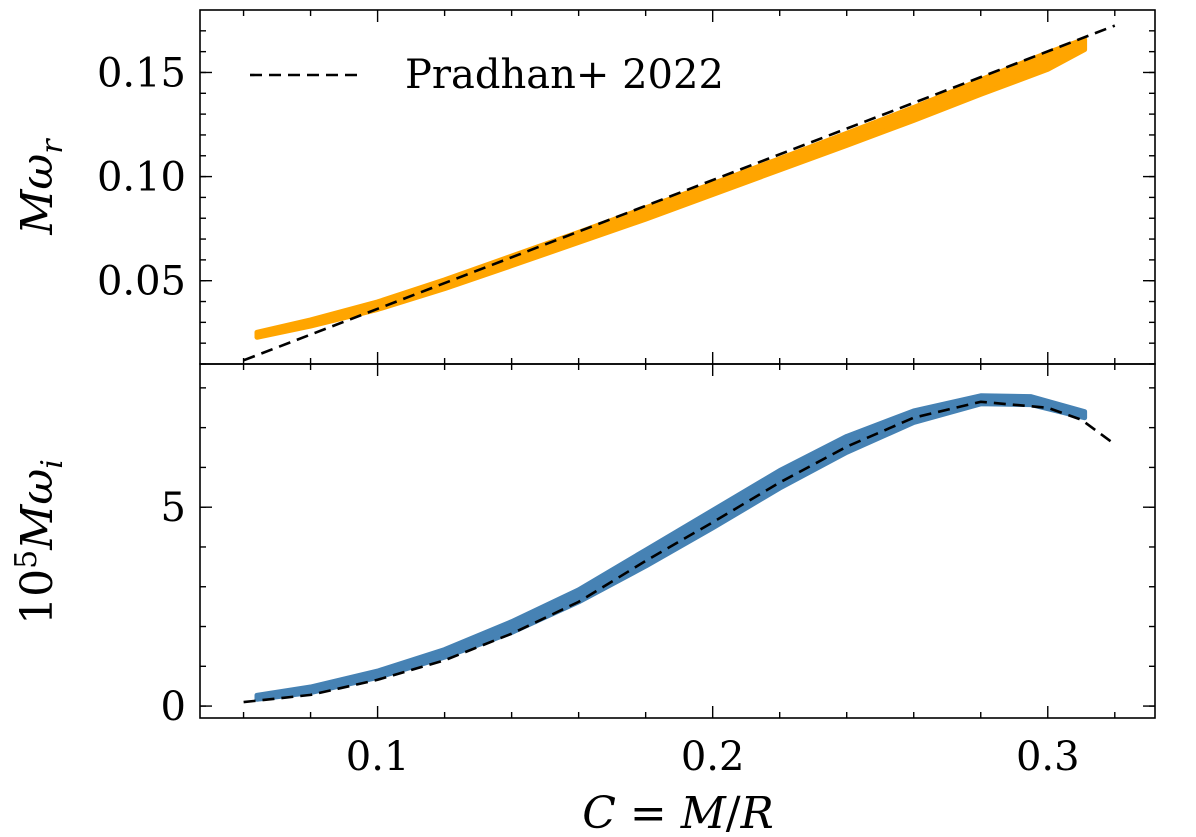 The height and width of the screenshot is (837, 1196). I want to click on bottom-y-axis-label: 105Mωi, so click(39, 542).